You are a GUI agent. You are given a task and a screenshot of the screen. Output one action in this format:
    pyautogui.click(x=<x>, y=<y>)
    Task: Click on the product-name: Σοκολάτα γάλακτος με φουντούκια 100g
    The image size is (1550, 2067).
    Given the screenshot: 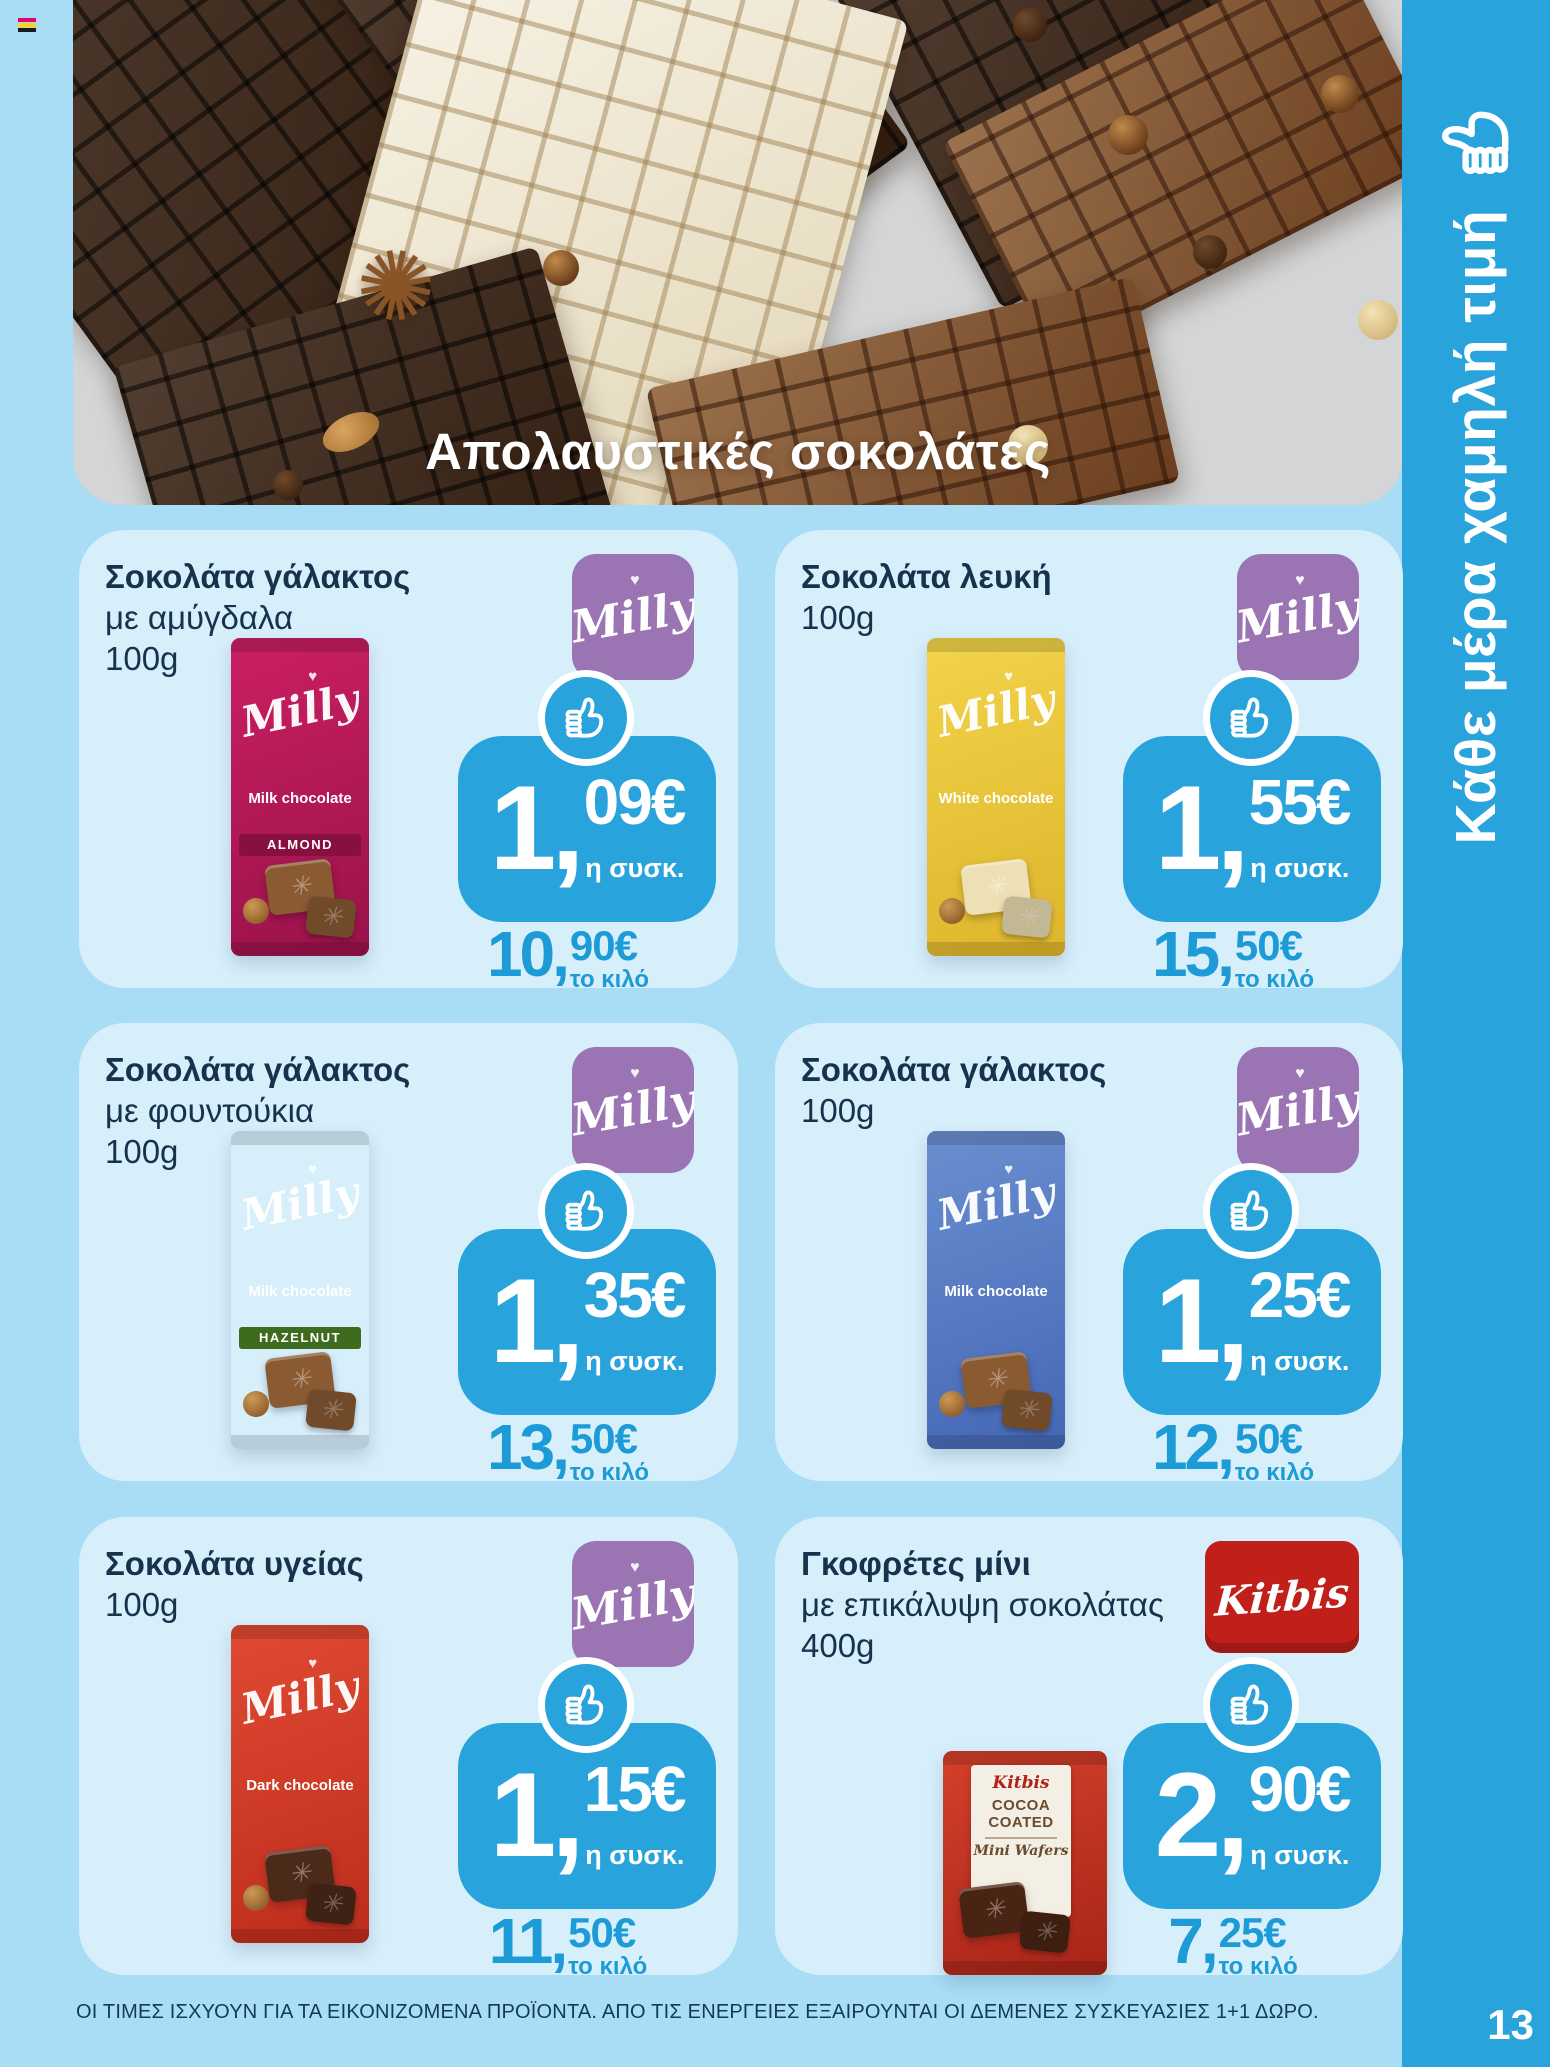 What is the action you would take?
    pyautogui.click(x=257, y=1110)
    